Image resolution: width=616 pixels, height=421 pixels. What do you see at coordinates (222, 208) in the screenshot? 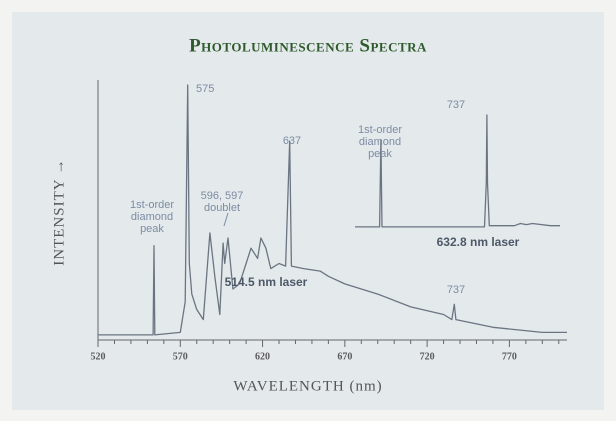
I see `annotation: doublet` at bounding box center [222, 208].